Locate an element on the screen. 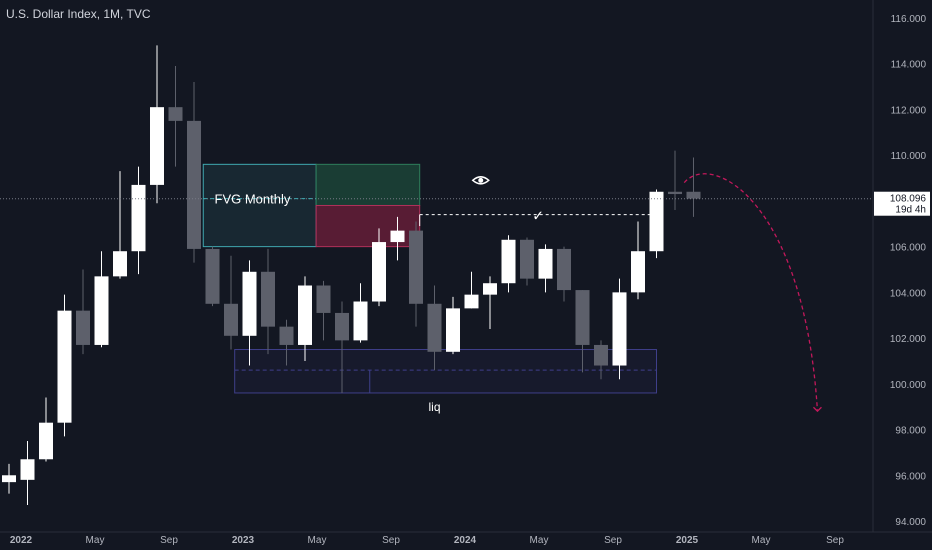  y-tick-label: 110.000 is located at coordinates (909, 156).